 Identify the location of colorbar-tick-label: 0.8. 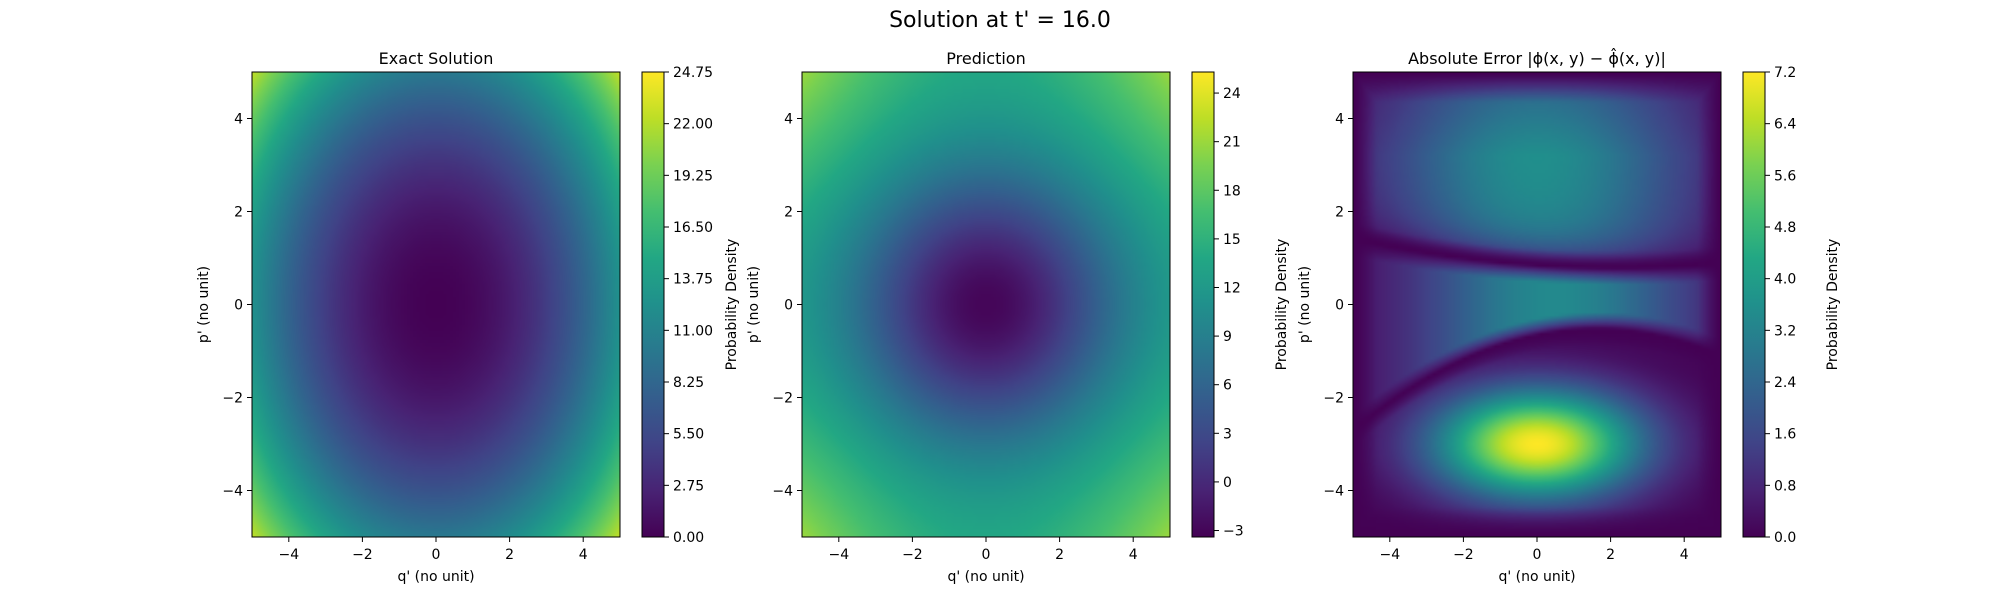
(1785, 486).